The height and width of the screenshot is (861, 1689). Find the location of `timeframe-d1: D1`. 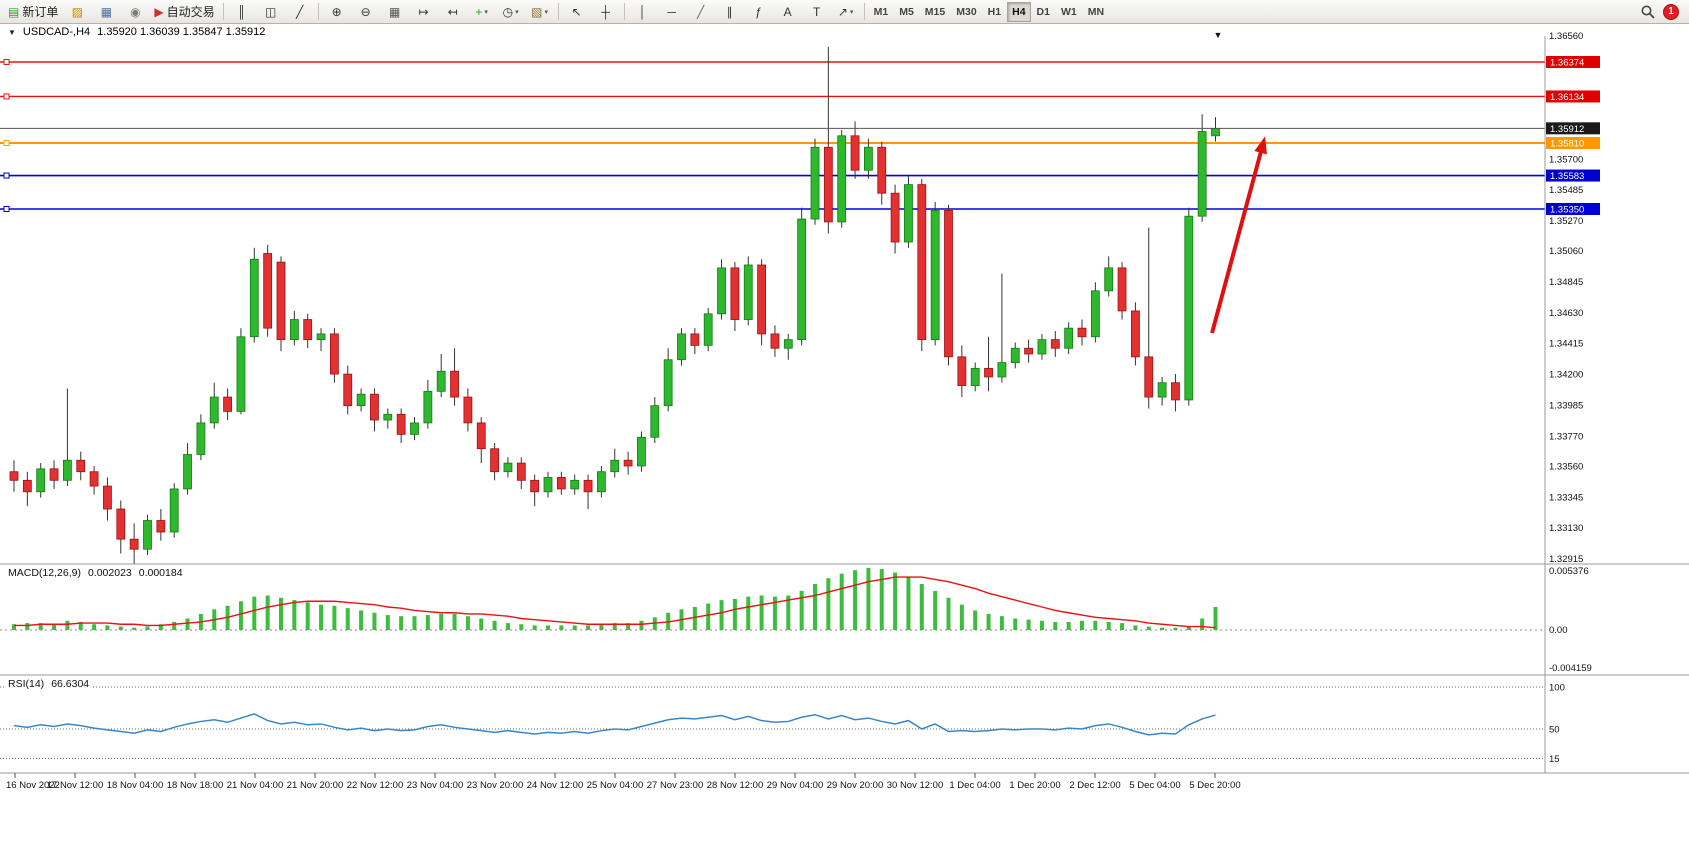

timeframe-d1: D1 is located at coordinates (1043, 11).